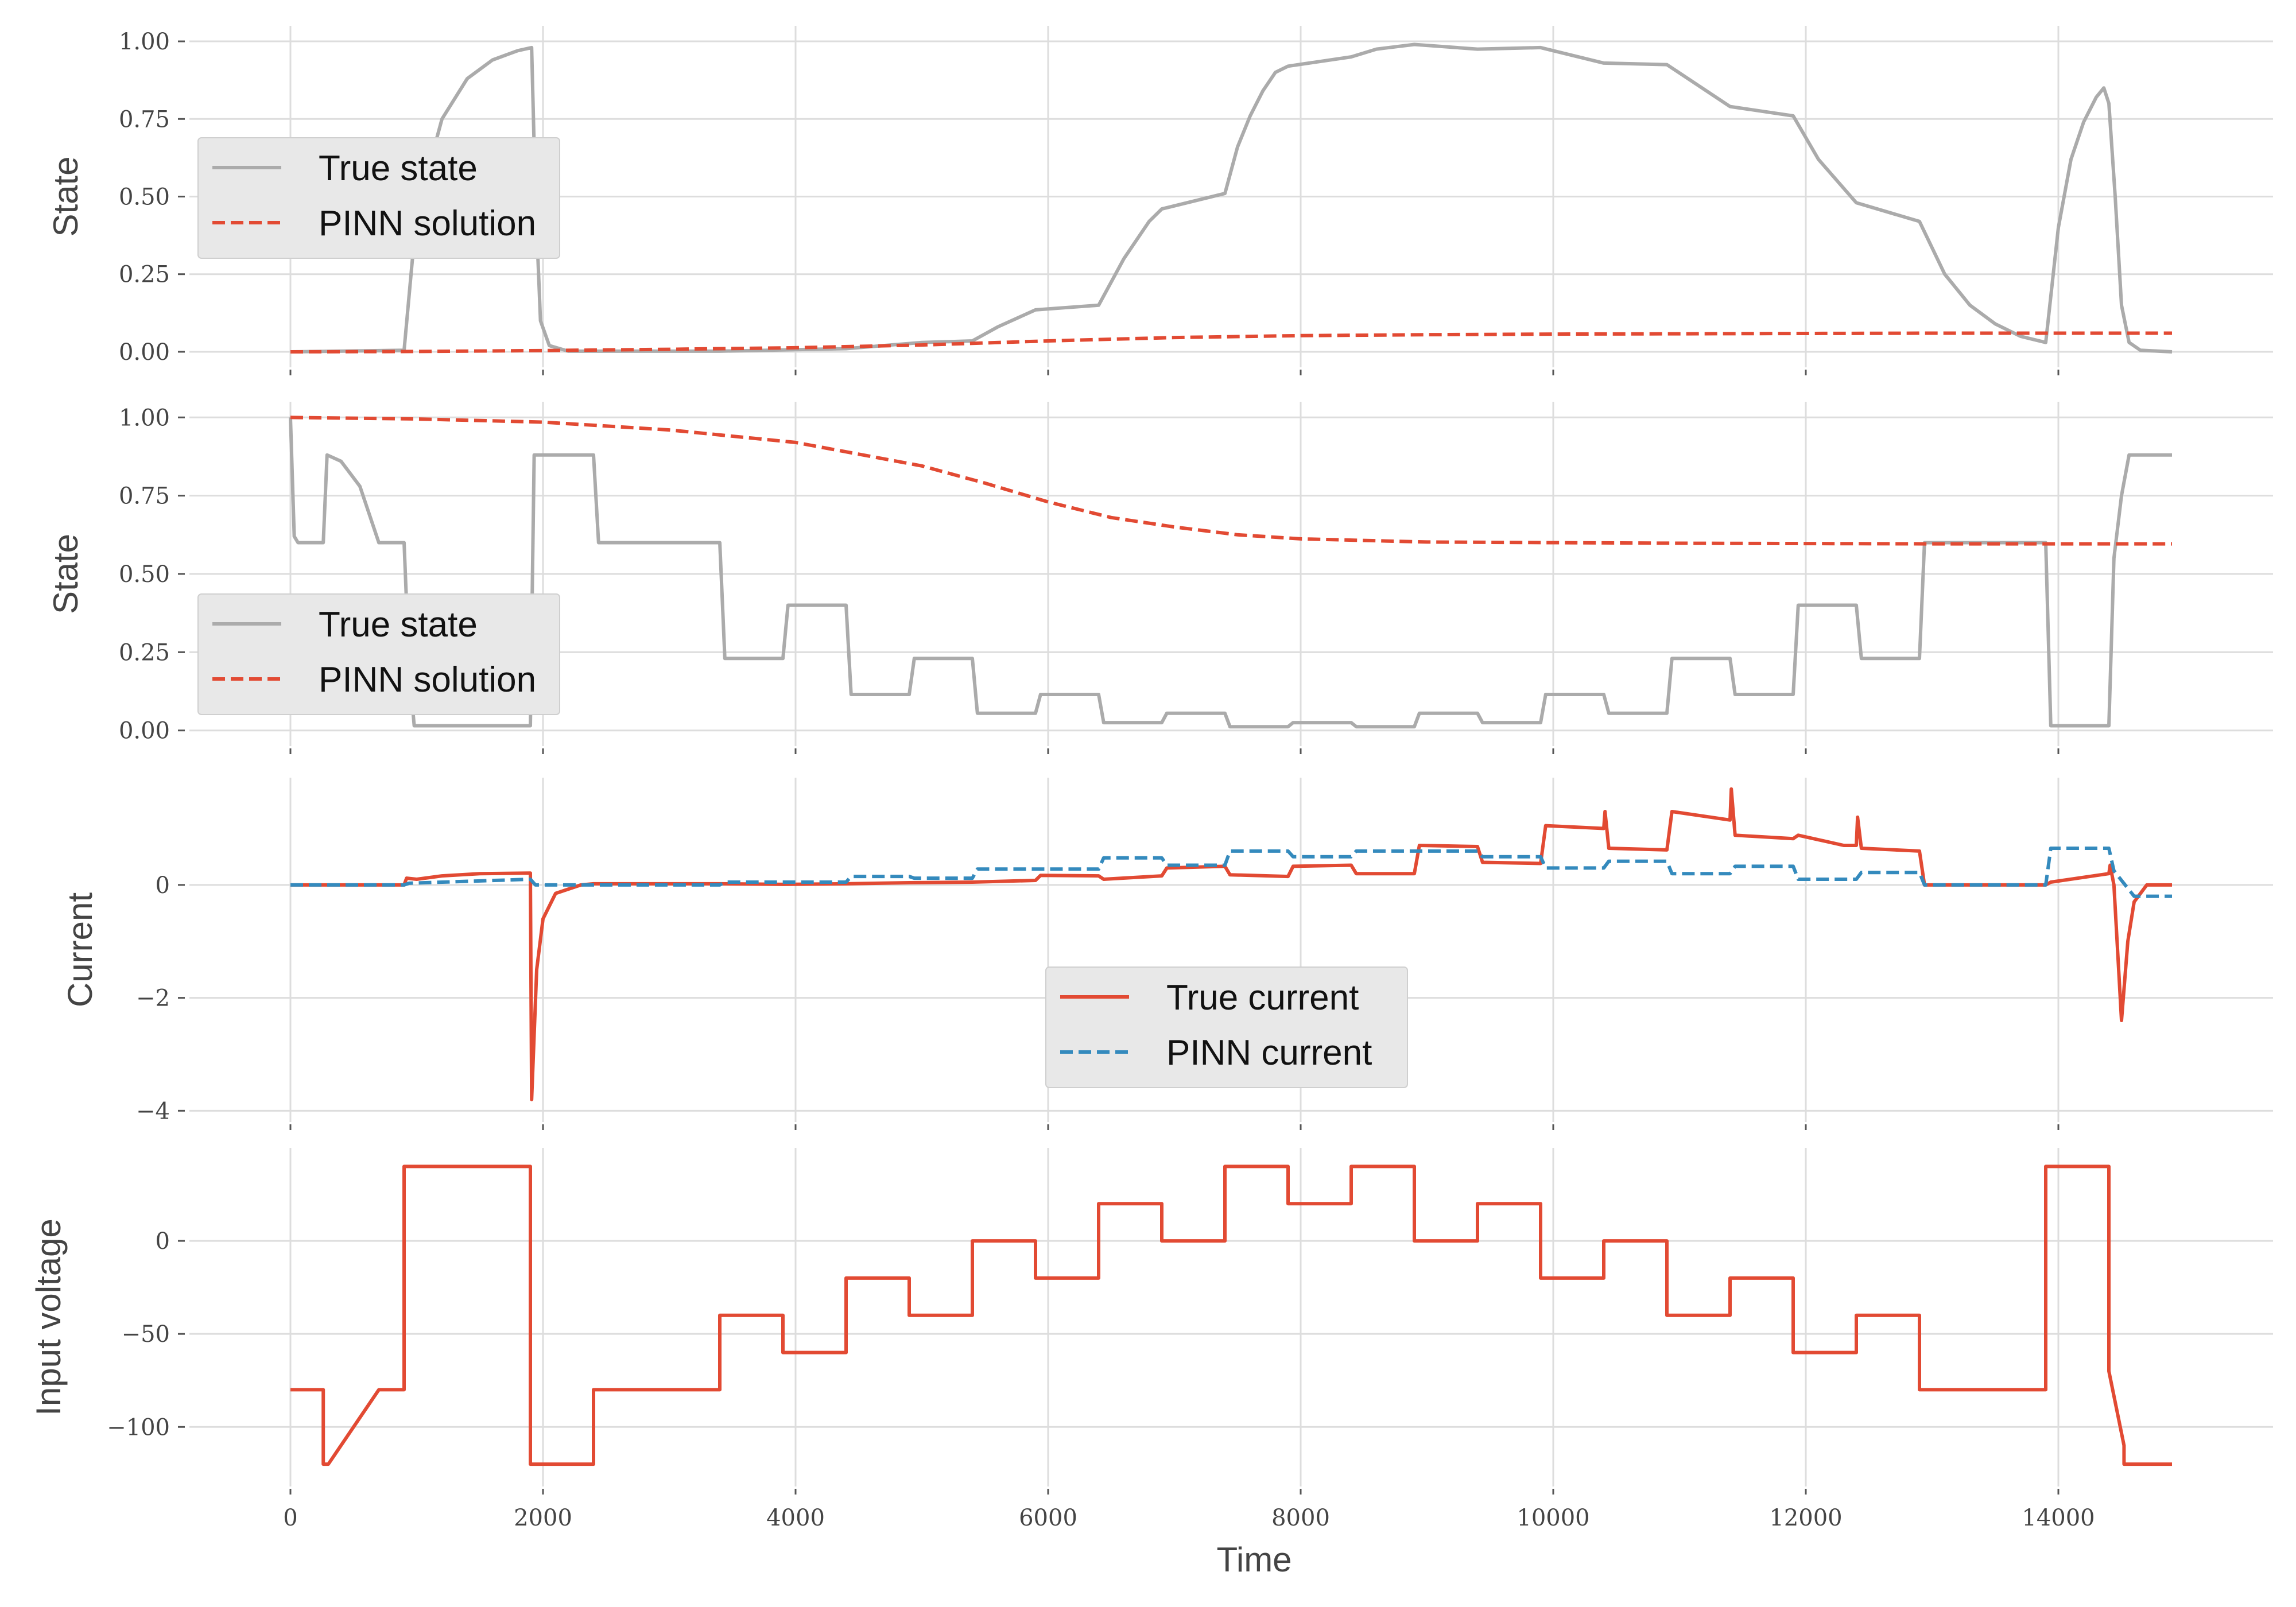 The width and height of the screenshot is (2296, 1607). I want to click on y-axis-label: Current, so click(80, 950).